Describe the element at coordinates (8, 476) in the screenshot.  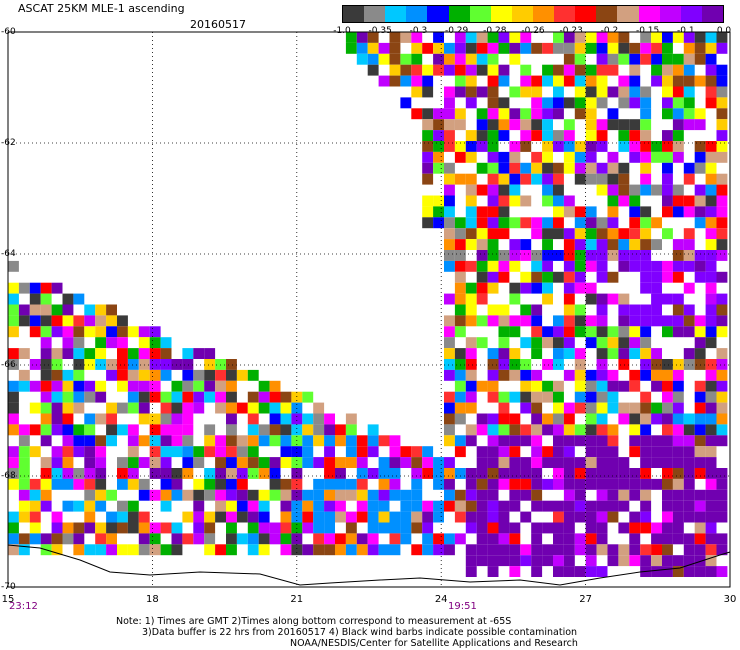
I see `latitude-label: -68` at that location.